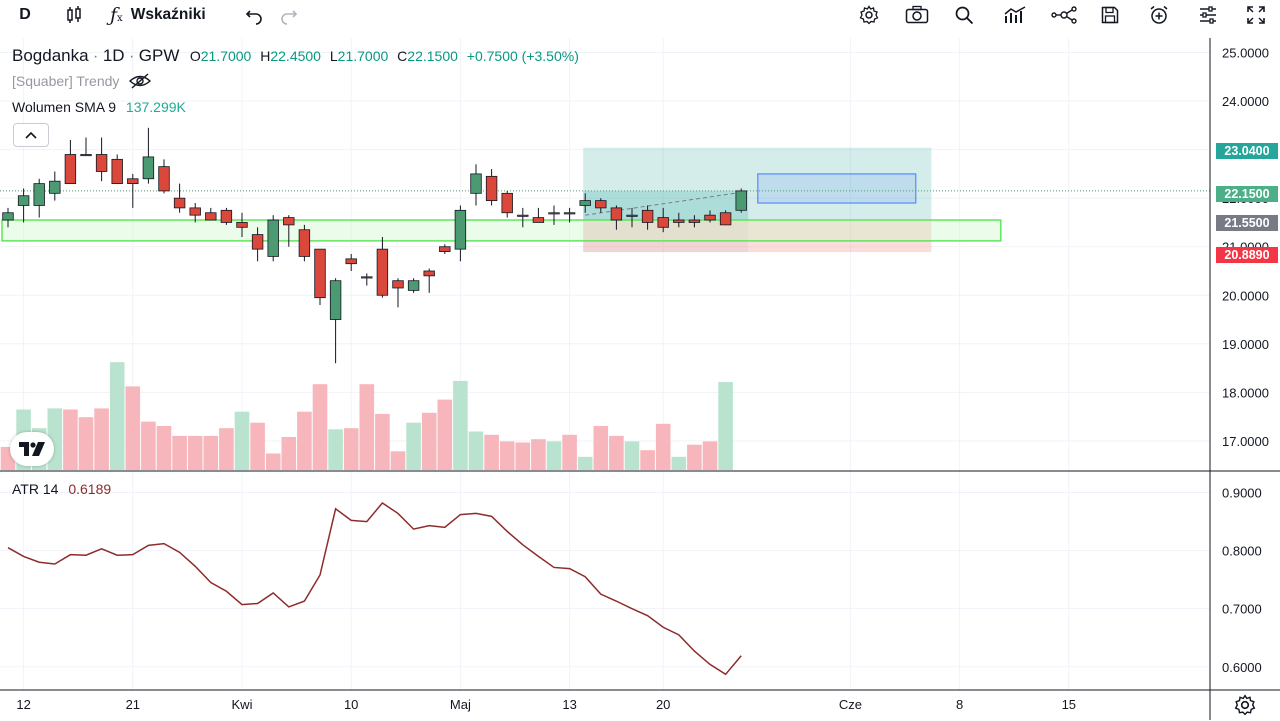  I want to click on price-tick-label: 17.0000, so click(1245, 441).